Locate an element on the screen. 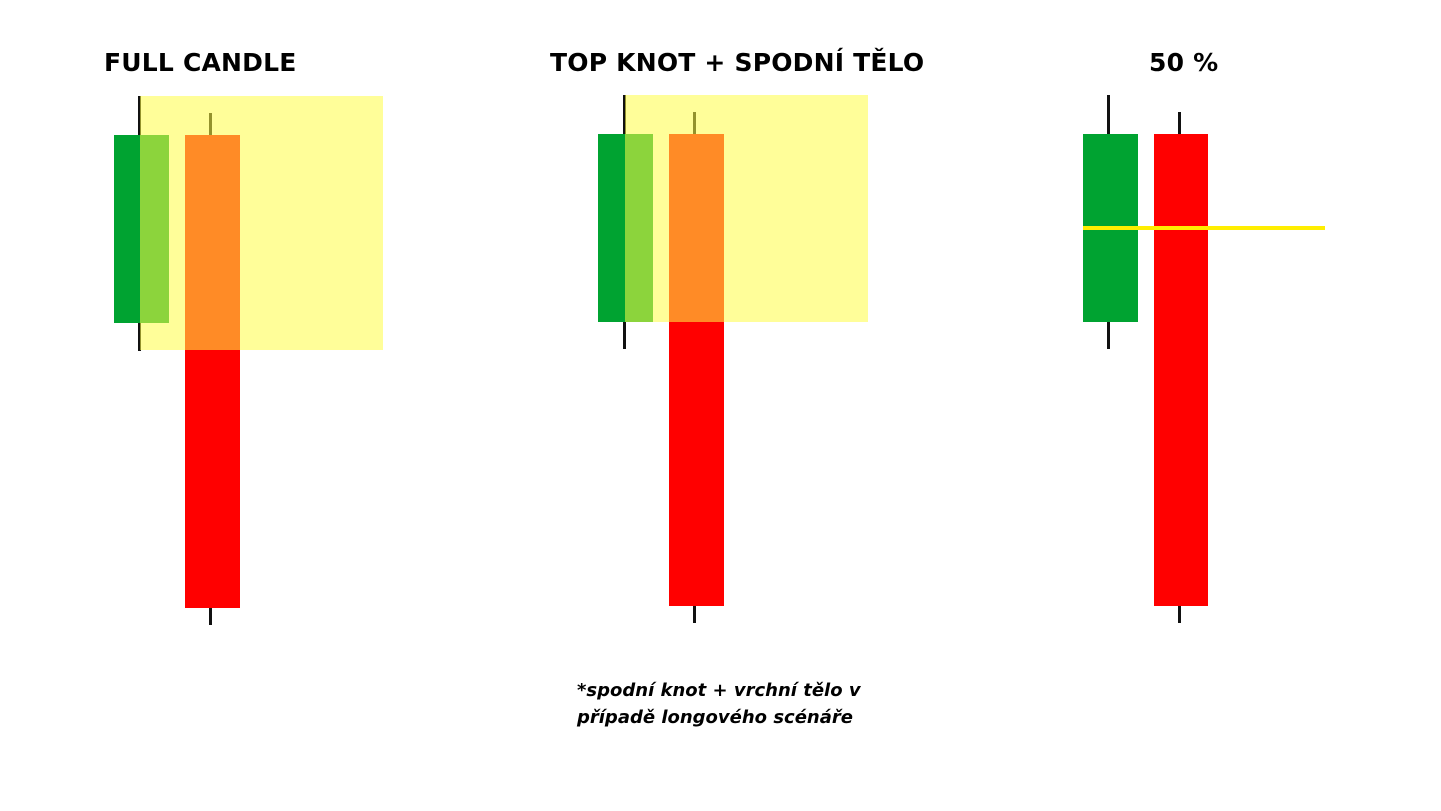  footnote-line-2: případě longového scénáře is located at coordinates (715, 717).